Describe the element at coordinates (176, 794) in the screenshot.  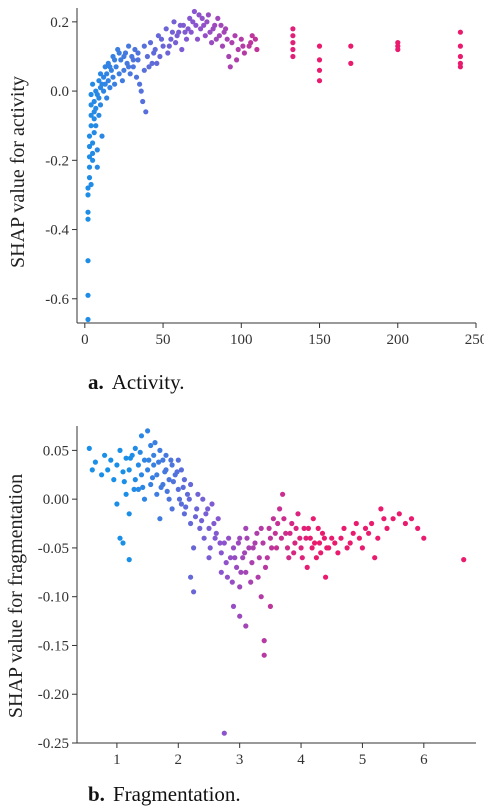
I see `caption-b-text: Fragmentation.` at that location.